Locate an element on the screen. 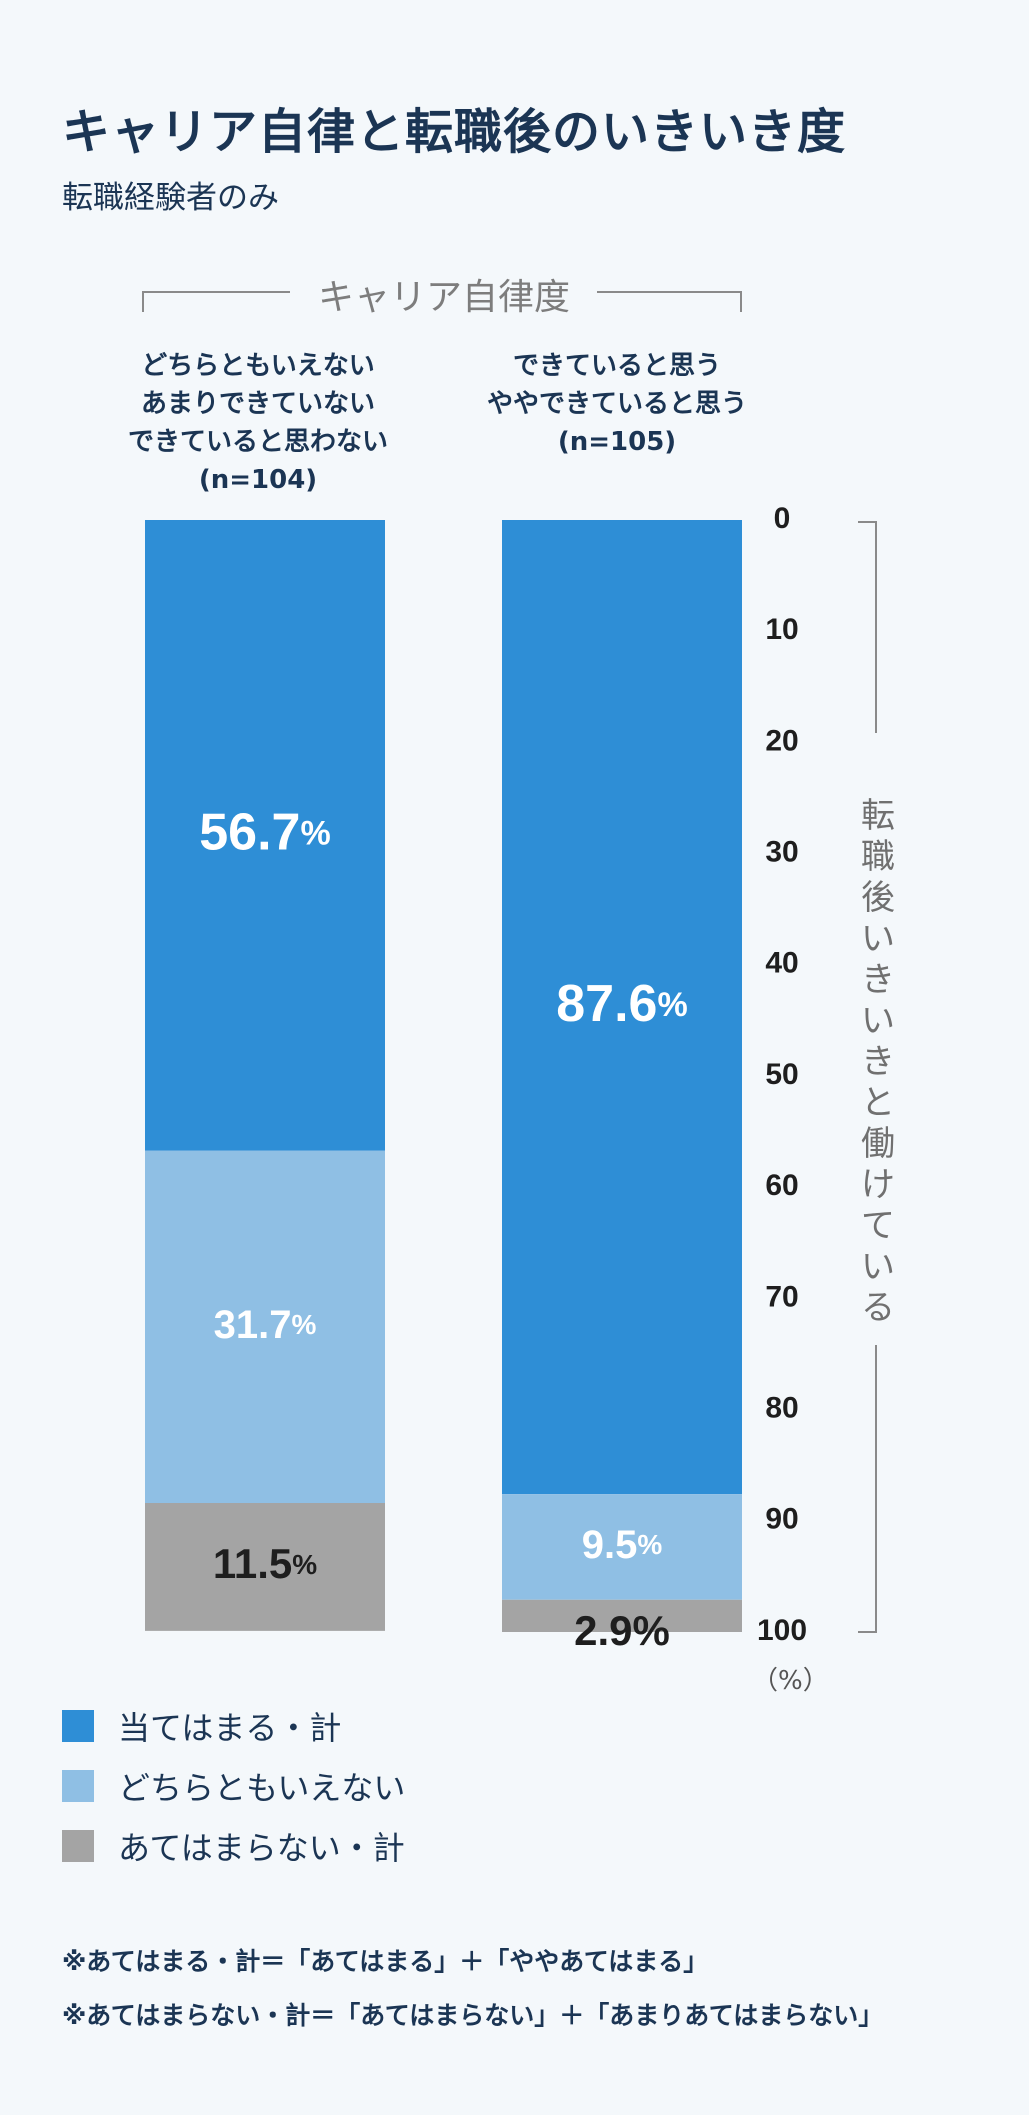 This screenshot has height=2115, width=1029. axis-title-char: 職 is located at coordinates (878, 857).